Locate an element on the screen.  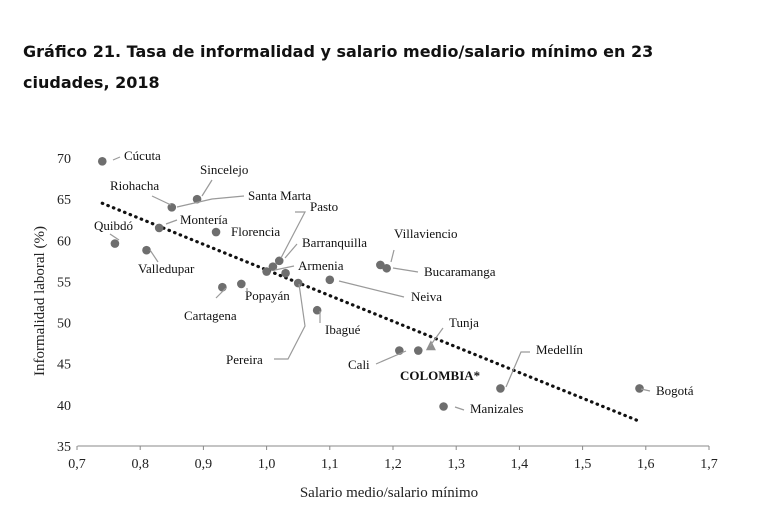
x-axis-label: Salario medio/salario mínimo is located at coordinates (389, 493).